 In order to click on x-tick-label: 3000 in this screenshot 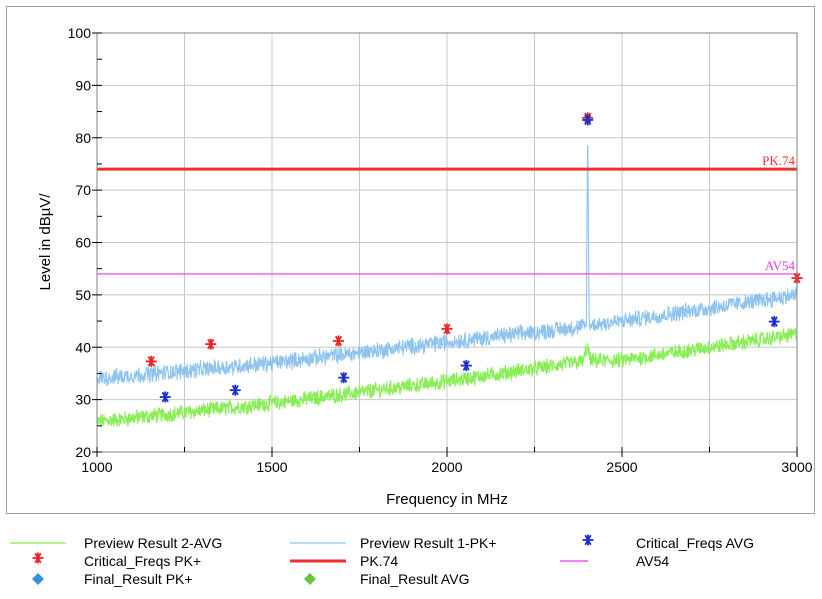, I will do `click(796, 467)`.